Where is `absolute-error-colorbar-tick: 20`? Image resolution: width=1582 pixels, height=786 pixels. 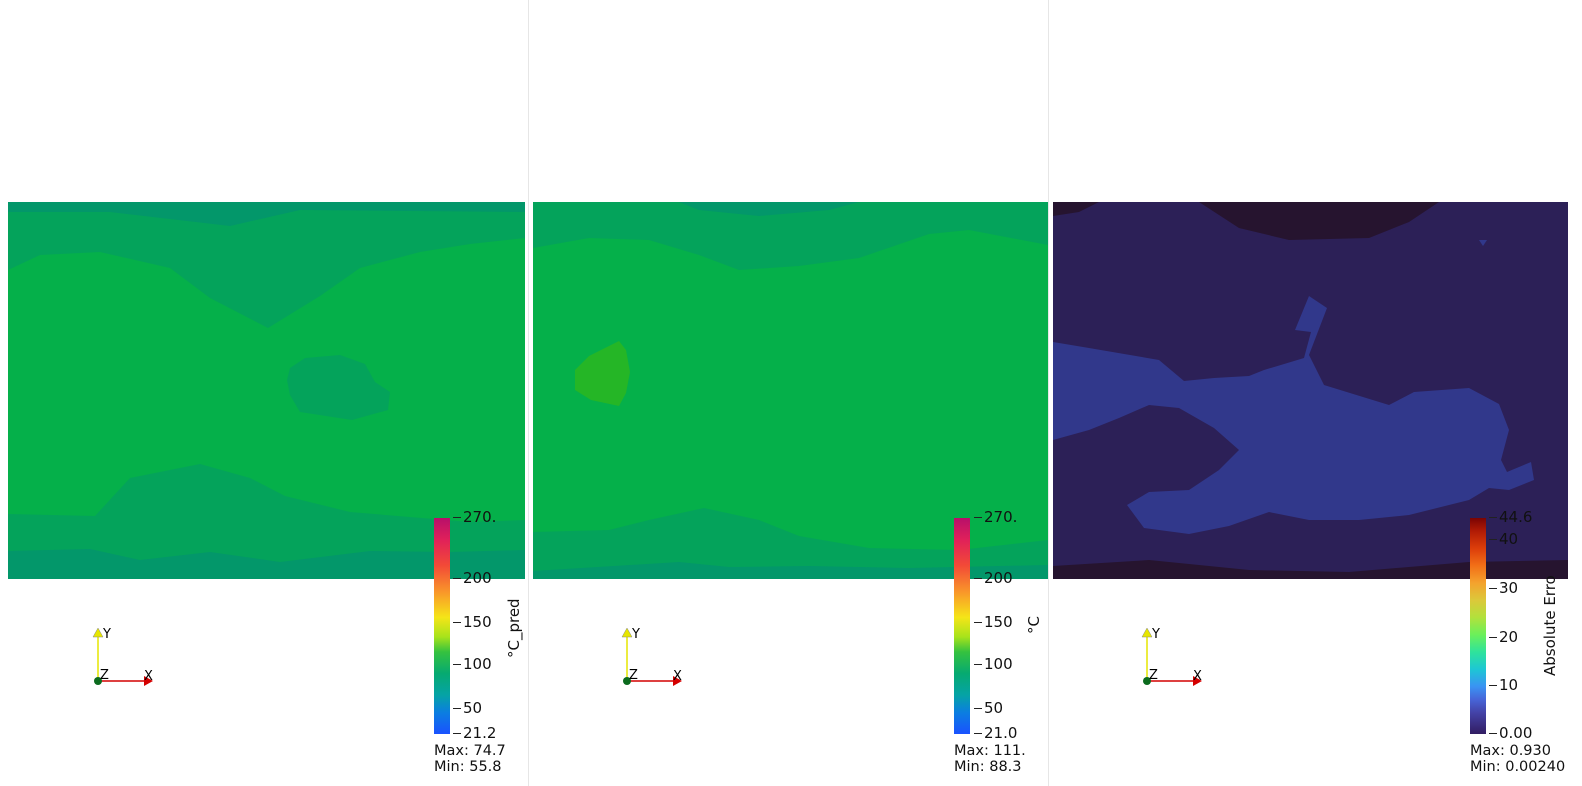
absolute-error-colorbar-tick: 20 is located at coordinates (1503, 637).